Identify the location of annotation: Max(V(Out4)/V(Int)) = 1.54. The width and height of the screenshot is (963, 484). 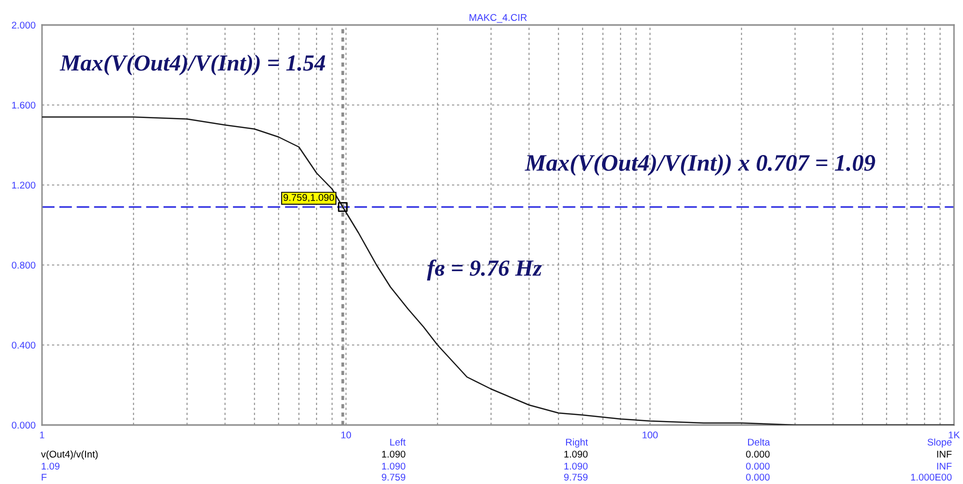
(193, 65).